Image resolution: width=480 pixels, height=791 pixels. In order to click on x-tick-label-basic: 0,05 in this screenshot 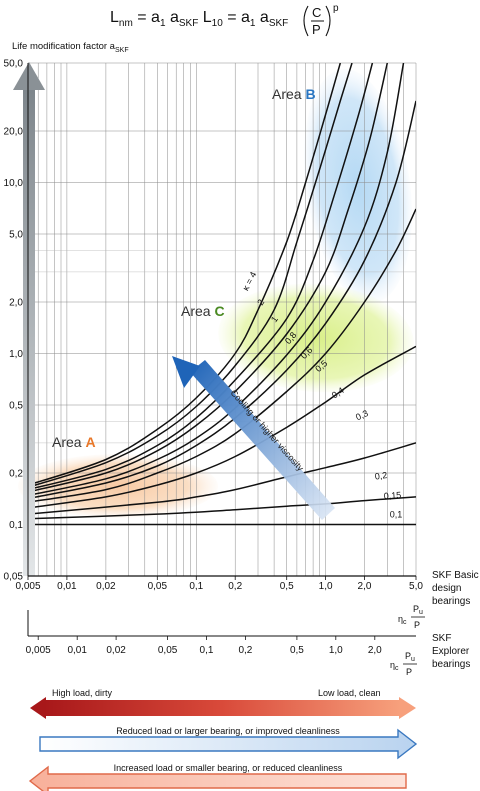, I will do `click(158, 586)`.